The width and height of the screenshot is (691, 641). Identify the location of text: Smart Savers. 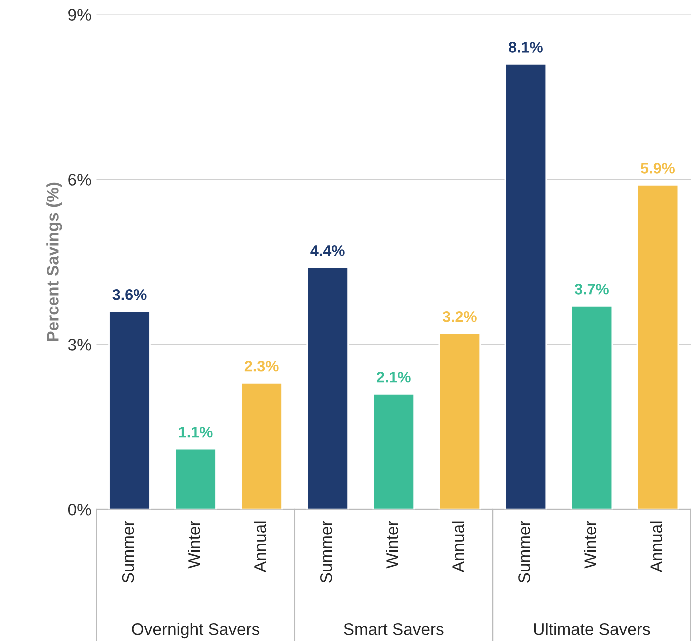
(394, 630).